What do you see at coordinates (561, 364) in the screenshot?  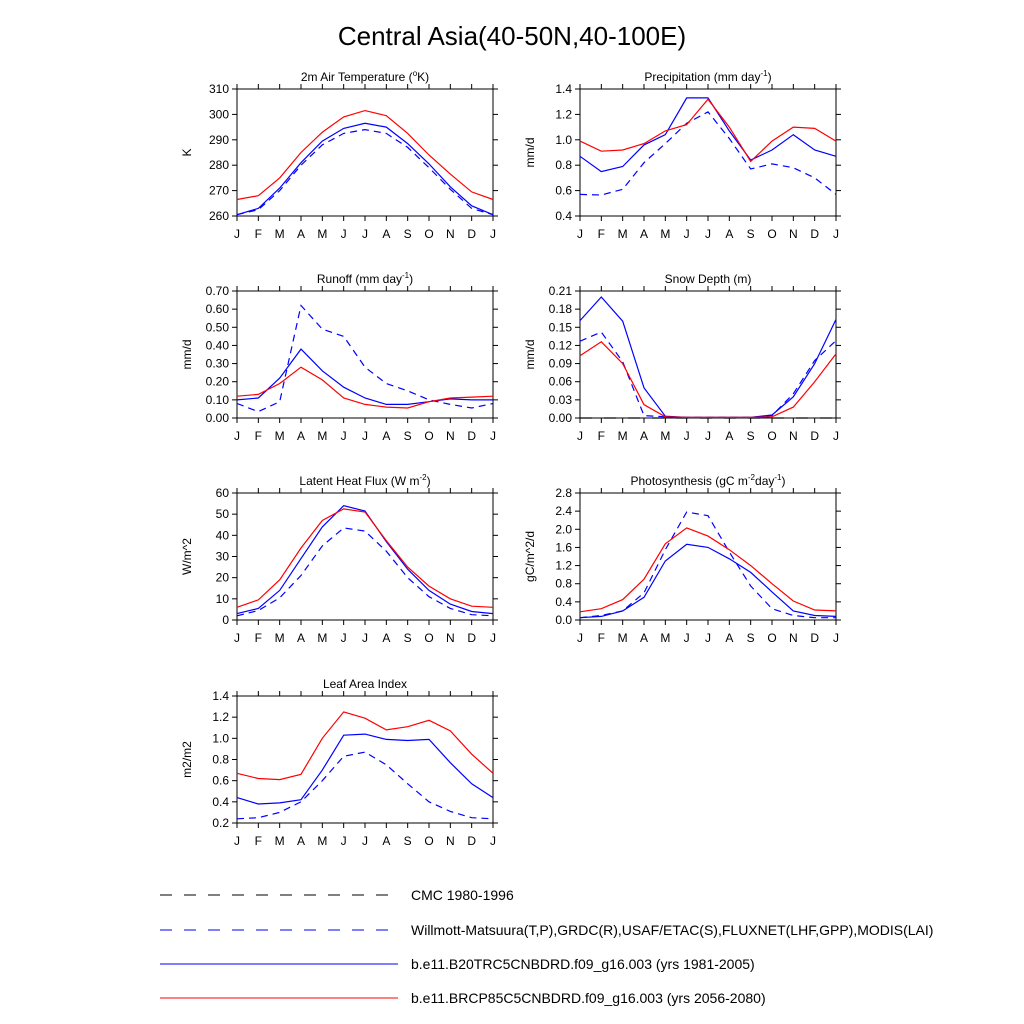 I see `y-tick-label: 0.09` at bounding box center [561, 364].